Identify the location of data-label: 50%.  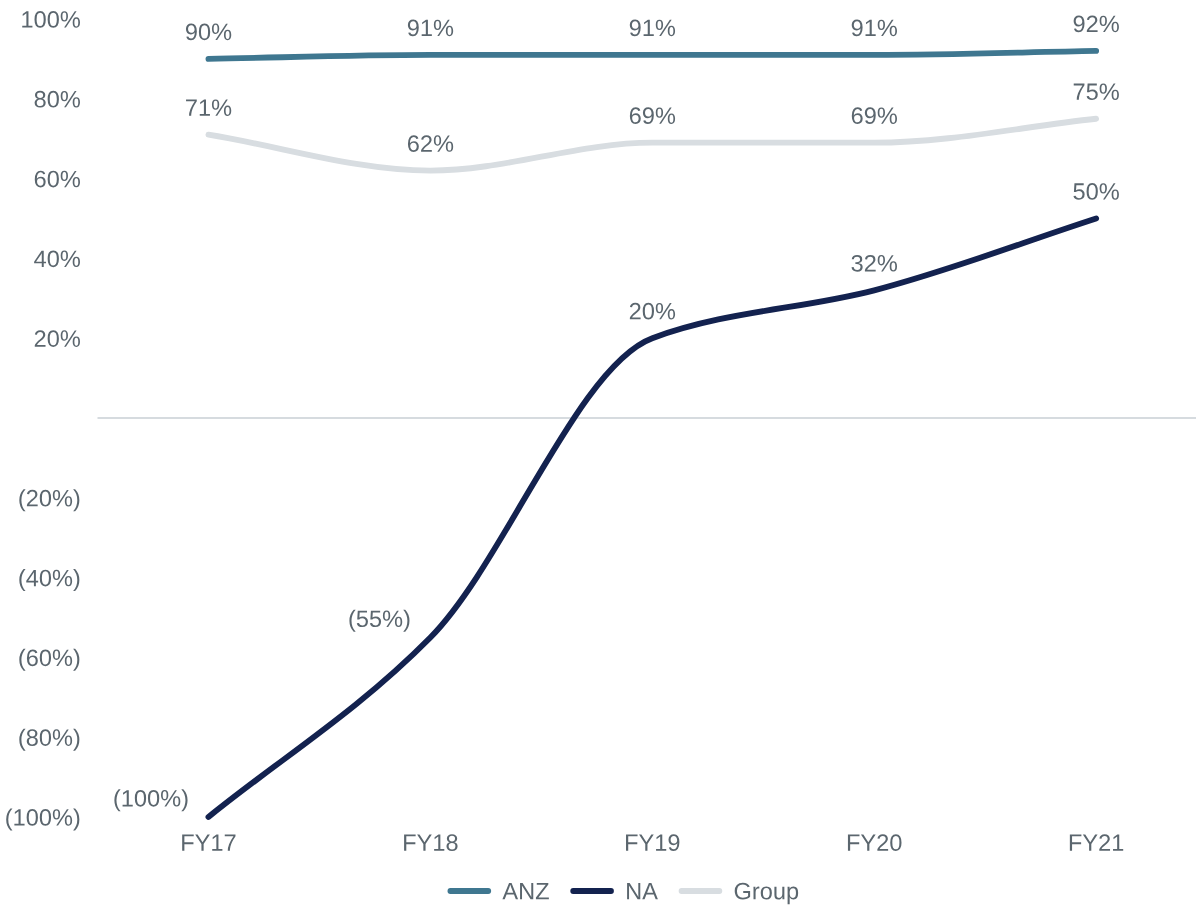
(1096, 191).